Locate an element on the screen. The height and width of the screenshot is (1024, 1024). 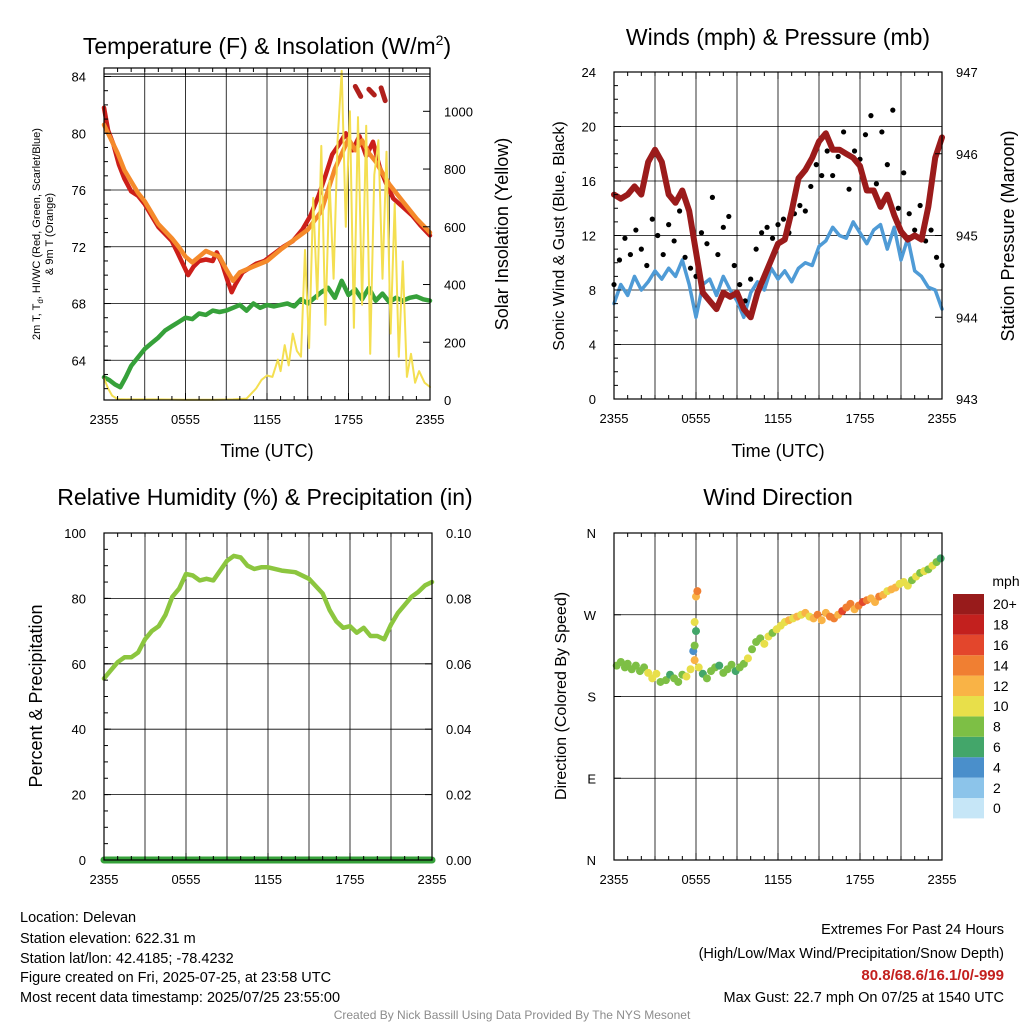
humidity-ytick-label: 0 is located at coordinates (82, 860).